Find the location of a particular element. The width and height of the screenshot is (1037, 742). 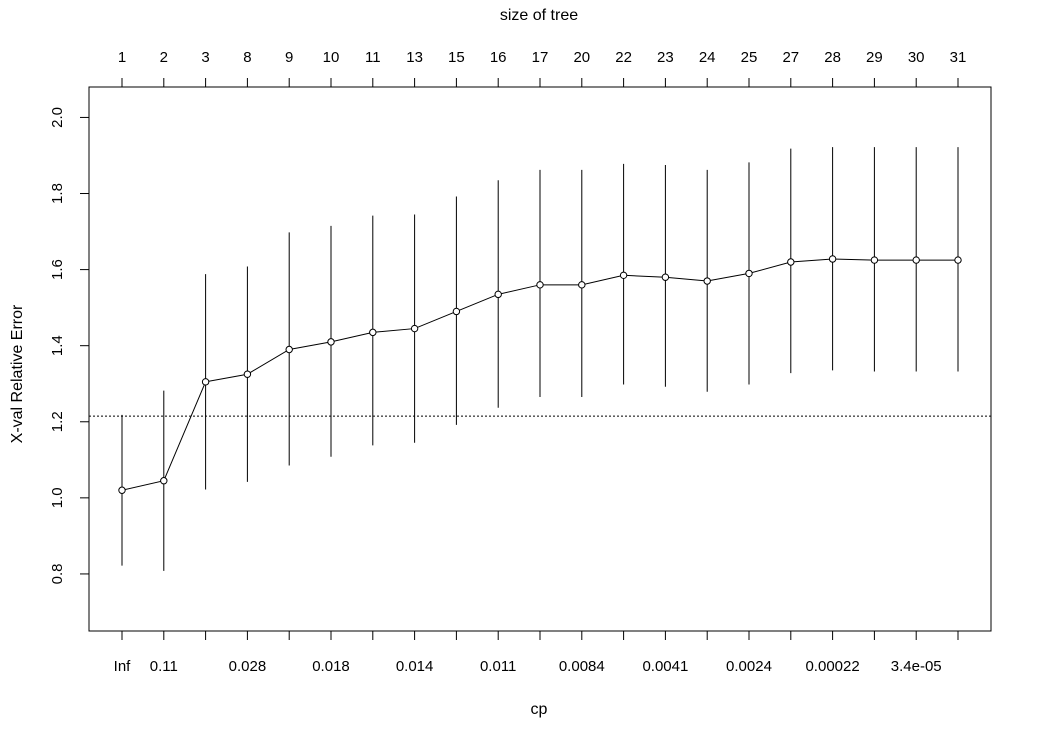

size-tick-label: 11 is located at coordinates (373, 57).